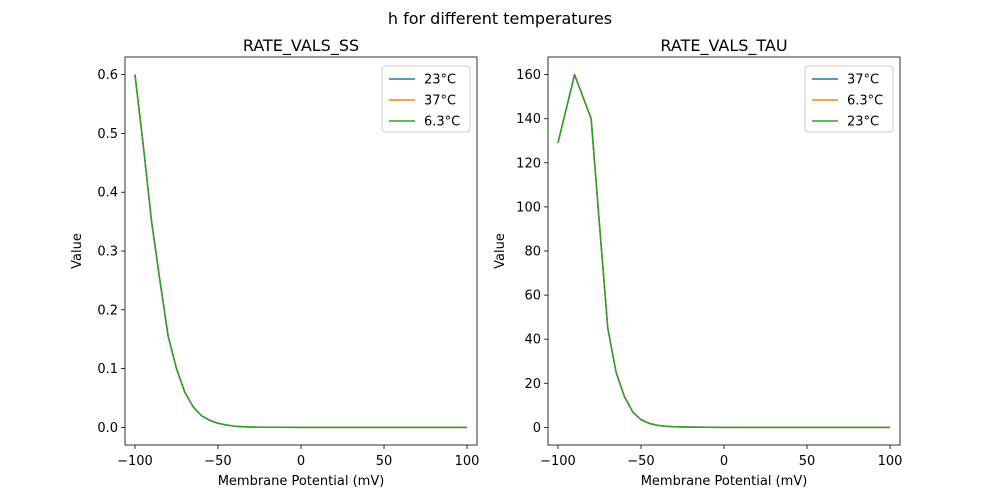 This screenshot has height=500, width=1000. I want to click on y-tick-label: 0.6, so click(107, 75).